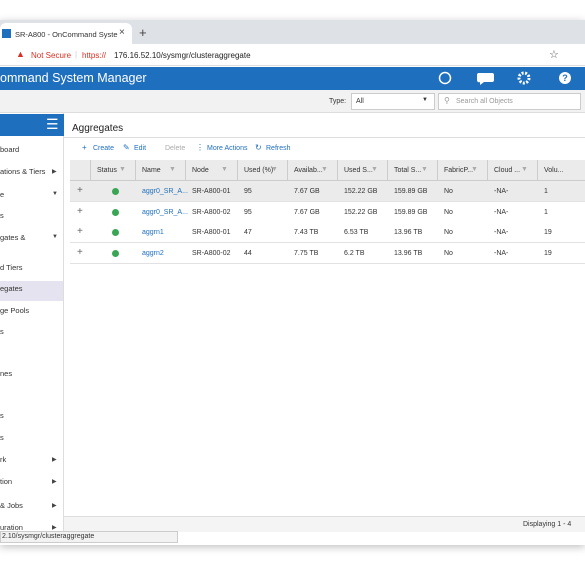 The height and width of the screenshot is (585, 585). I want to click on status-url: 2.10/sysmgr/clusteraggregate, so click(48, 536).